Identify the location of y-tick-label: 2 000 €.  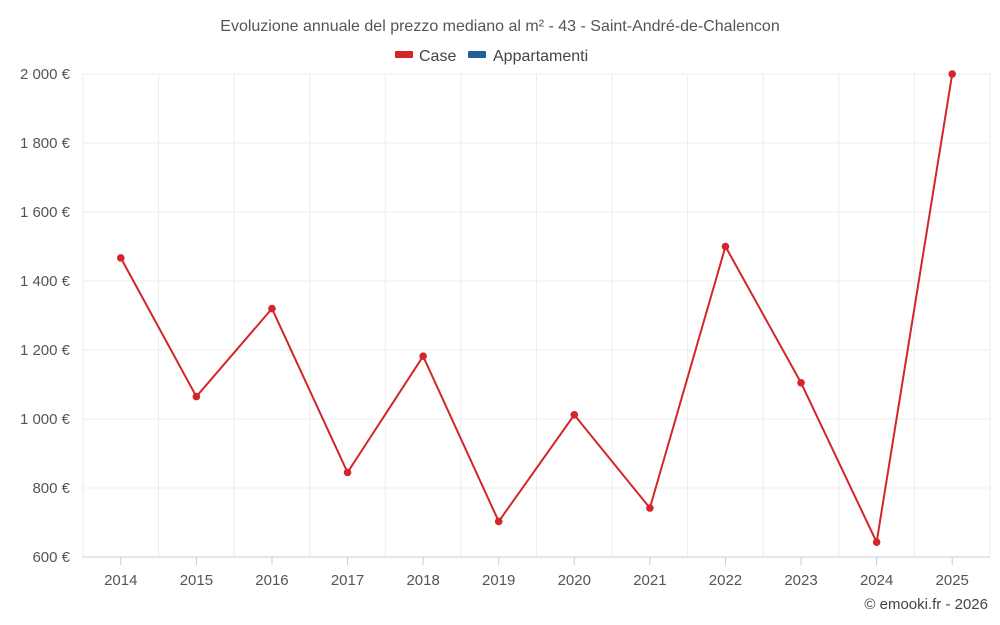
(45, 74).